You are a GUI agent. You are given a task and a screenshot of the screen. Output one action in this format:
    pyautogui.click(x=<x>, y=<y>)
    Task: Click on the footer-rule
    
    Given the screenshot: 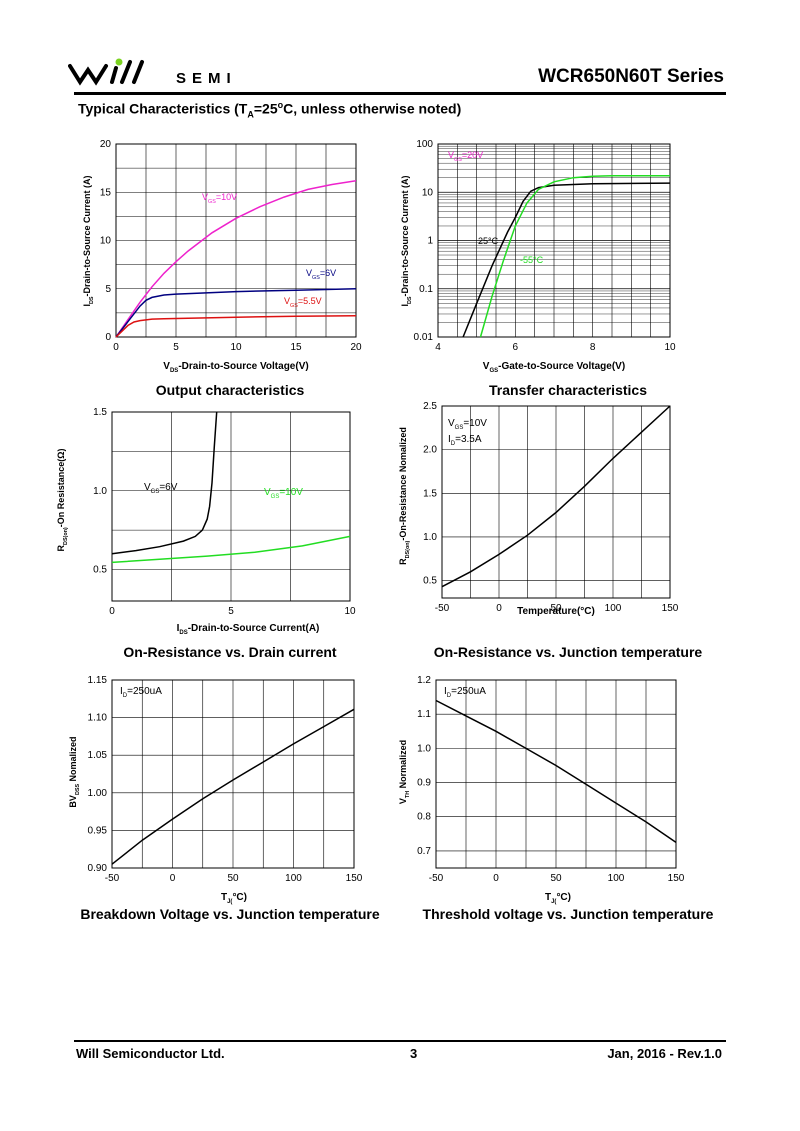 What is the action you would take?
    pyautogui.click(x=400, y=1041)
    